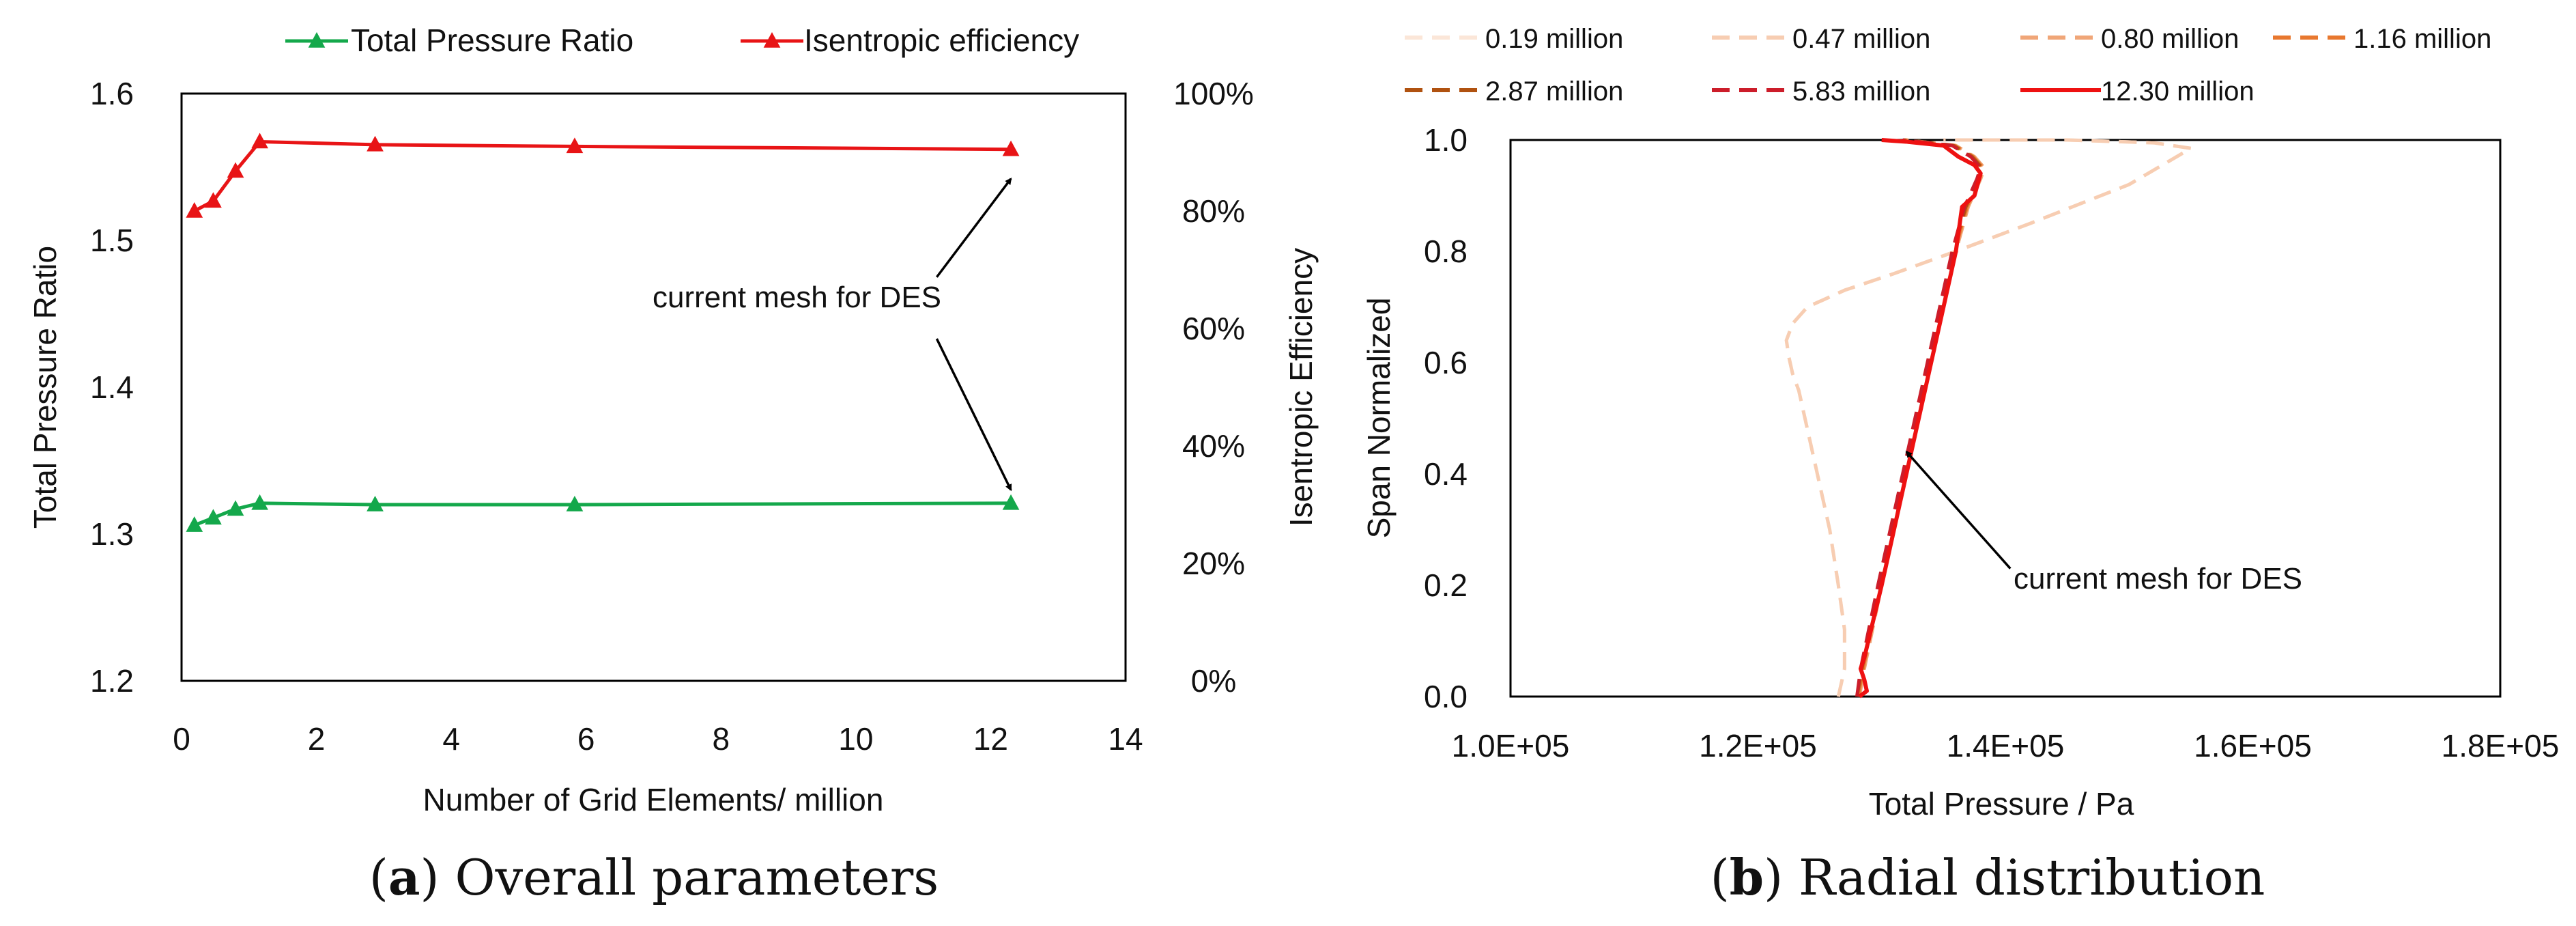  I want to click on chart-b-y-tick-label: 0.0, so click(1446, 696).